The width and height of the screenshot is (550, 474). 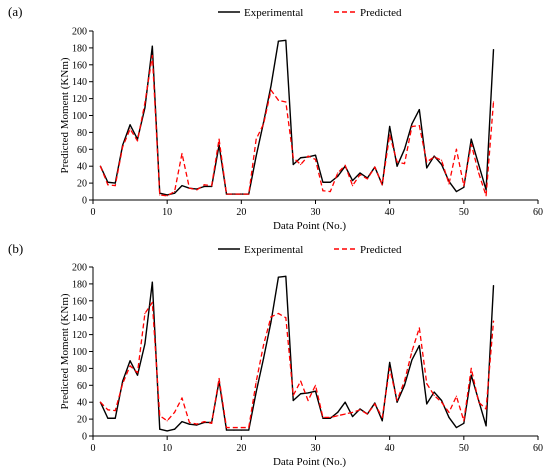 I want to click on x-tick-label: 10, so click(x=167, y=212).